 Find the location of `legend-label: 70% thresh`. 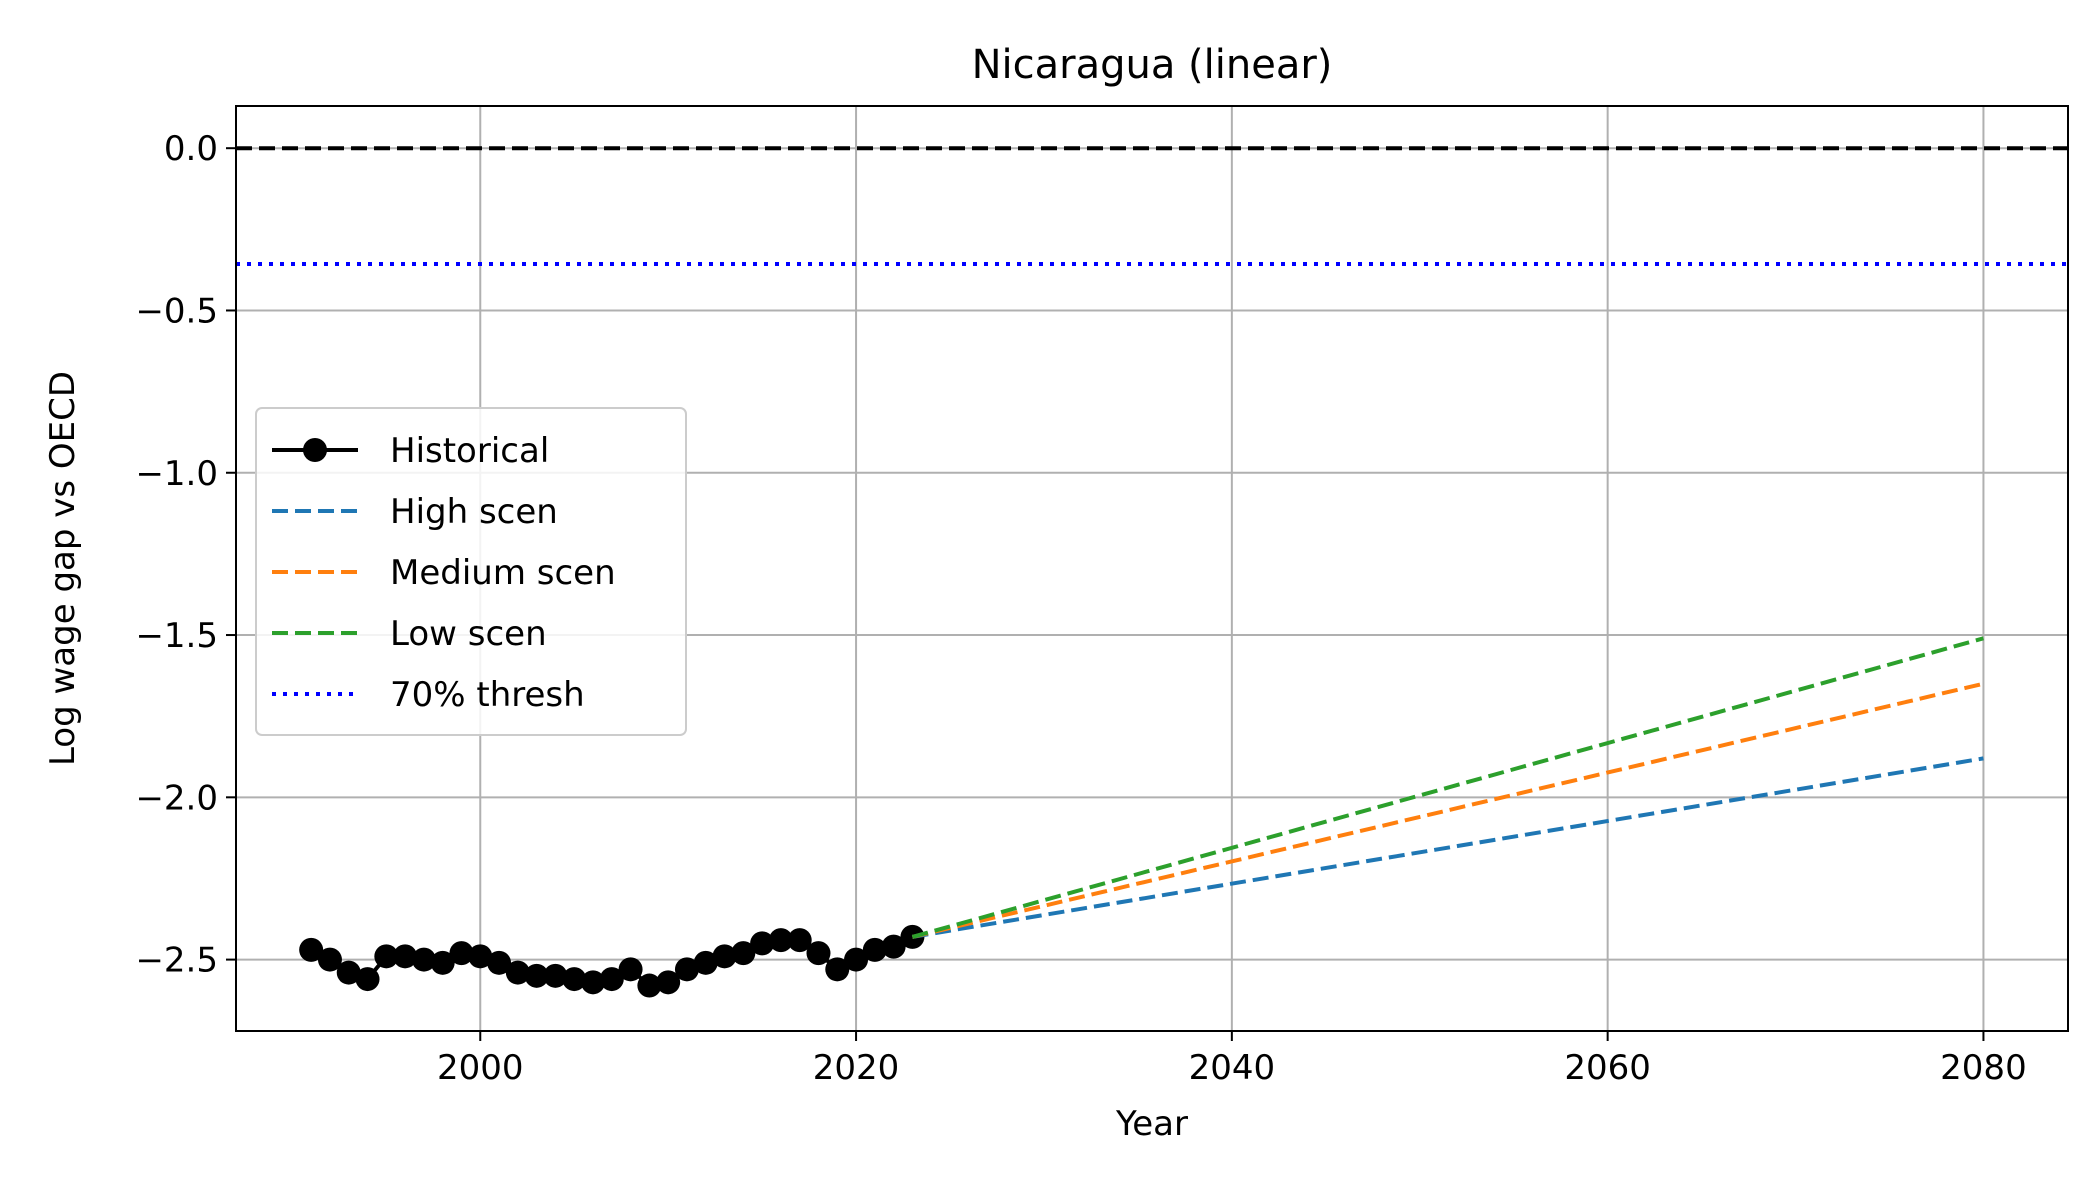

legend-label: 70% thresh is located at coordinates (487, 695).